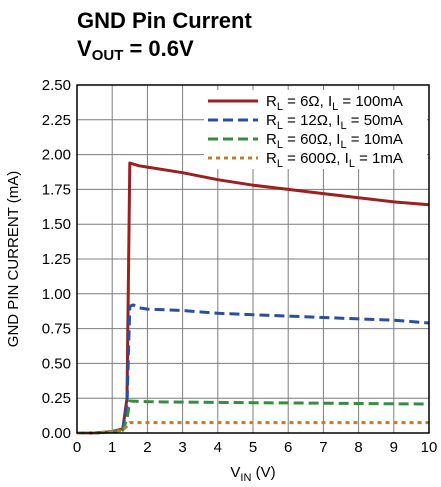 This screenshot has height=487, width=441. I want to click on x-tick-label: 10, so click(429, 447).